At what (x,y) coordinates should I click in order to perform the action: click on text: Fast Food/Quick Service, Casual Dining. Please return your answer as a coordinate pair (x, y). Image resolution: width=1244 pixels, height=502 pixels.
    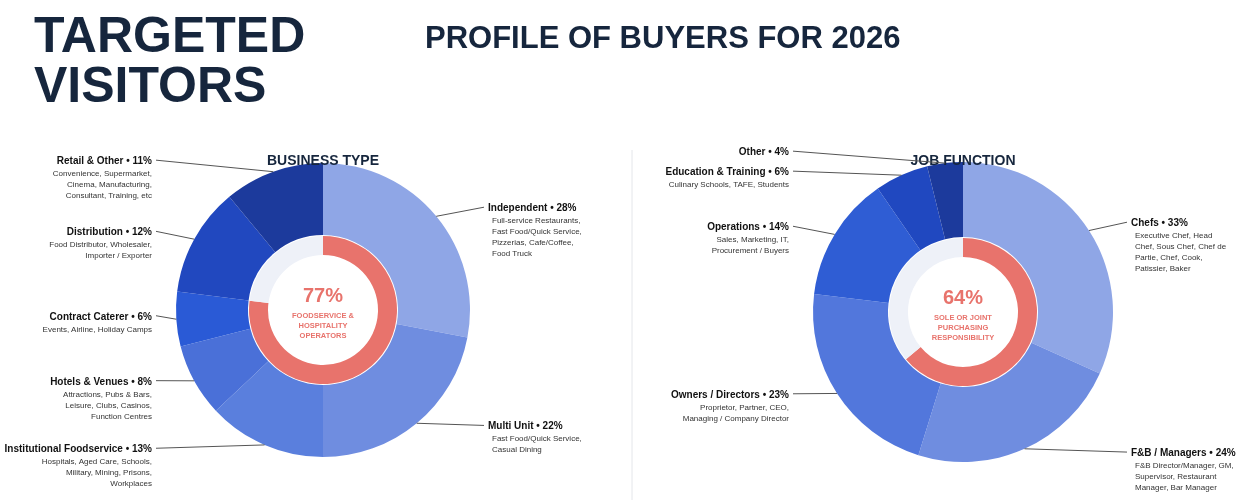
    Looking at the image, I should click on (537, 444).